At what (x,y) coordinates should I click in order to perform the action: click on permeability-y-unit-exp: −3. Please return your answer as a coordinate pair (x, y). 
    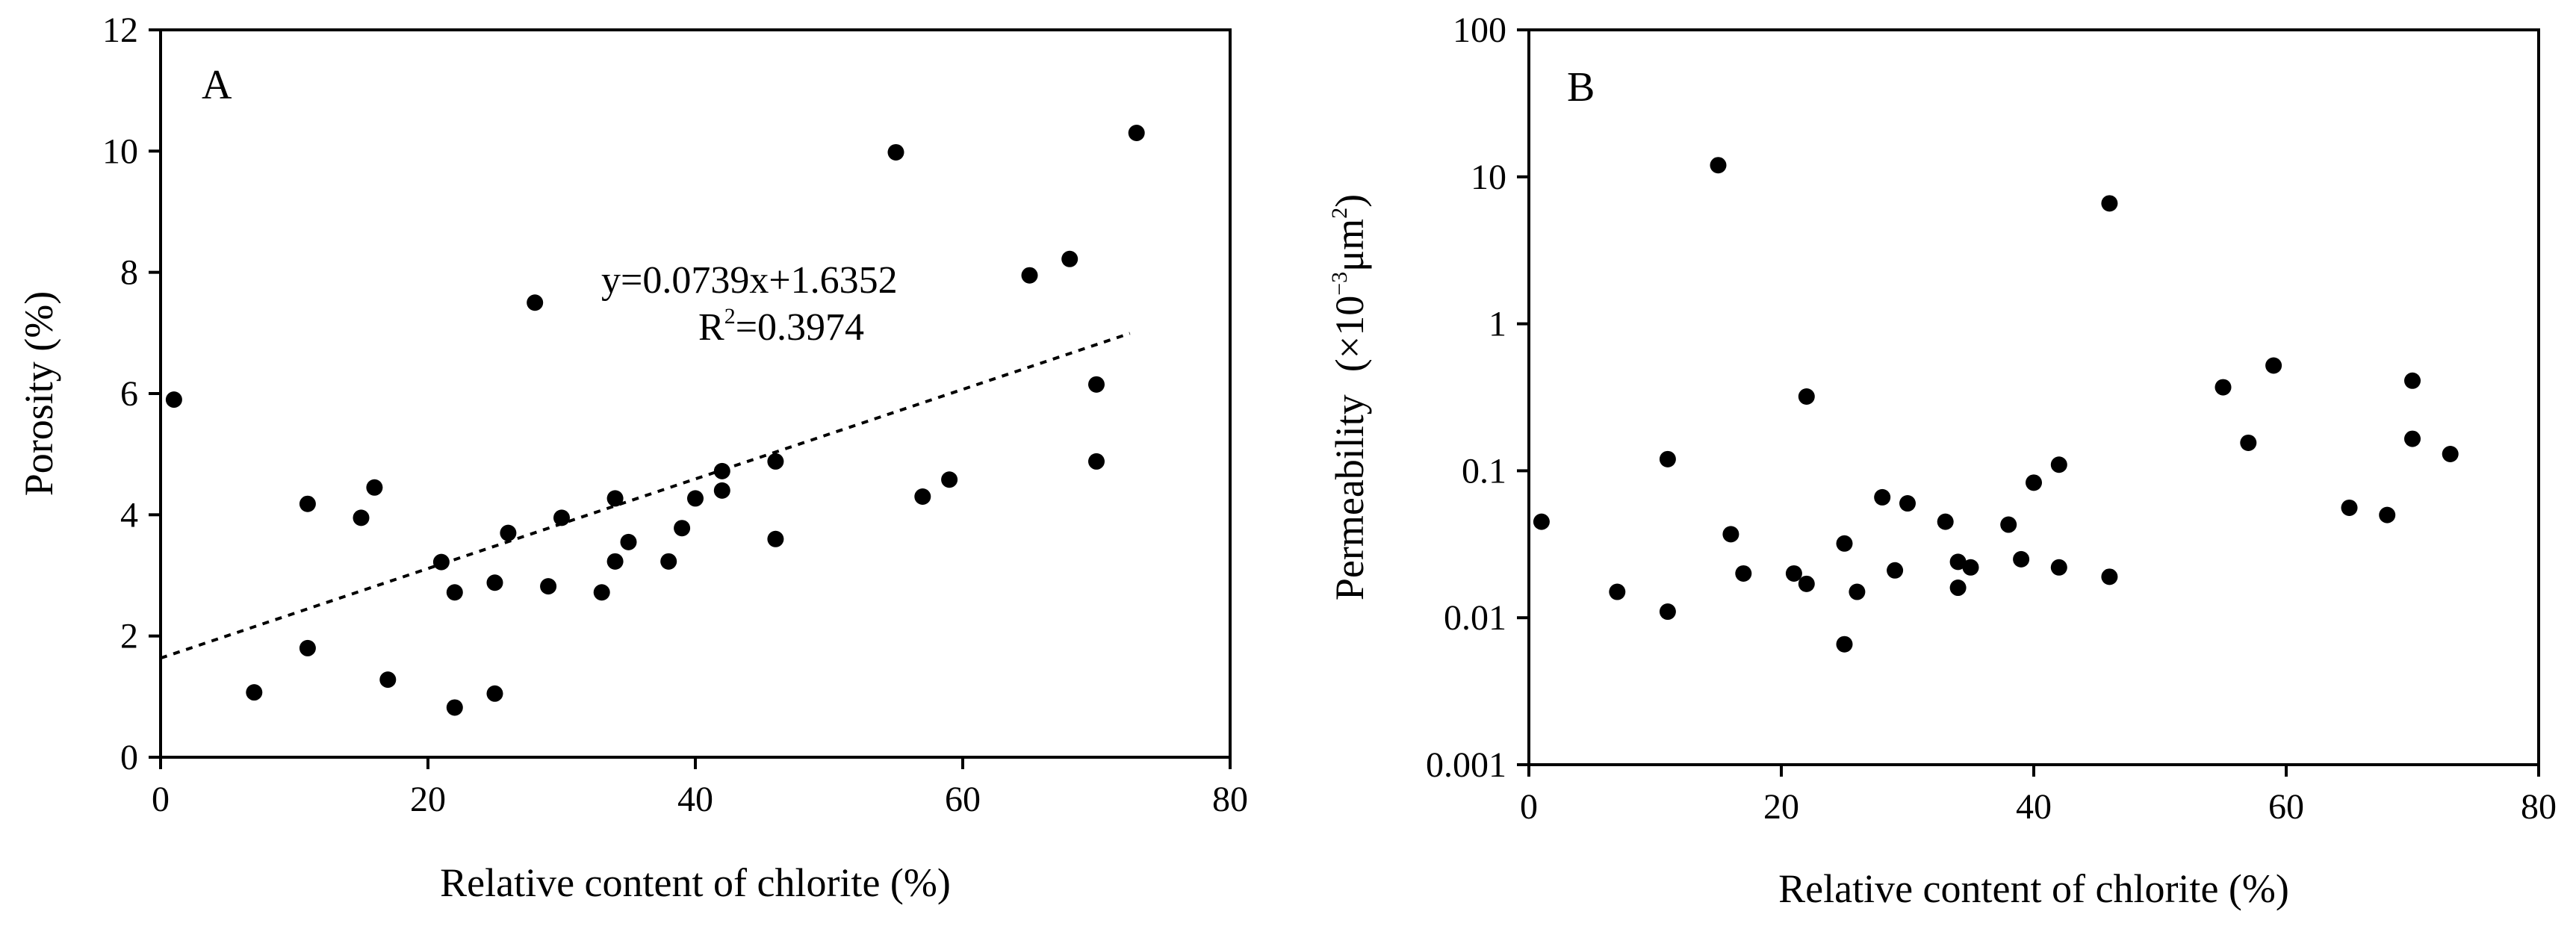
    Looking at the image, I should click on (1339, 284).